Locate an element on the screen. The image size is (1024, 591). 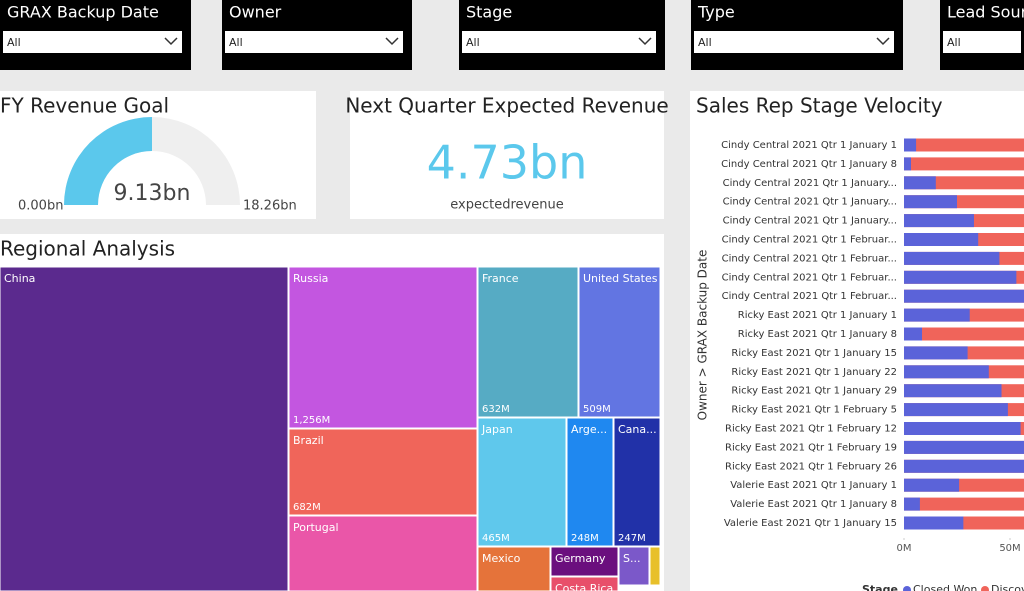
filter-title: Type is located at coordinates (716, 12).